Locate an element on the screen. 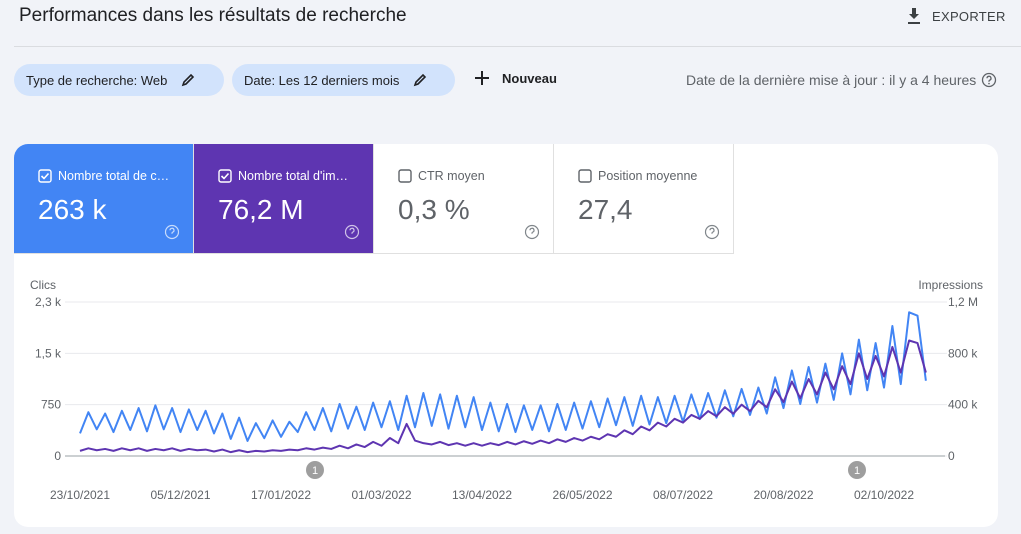 This screenshot has height=534, width=1021. chip-label: Date: Les 12 derniers mois is located at coordinates (322, 80).